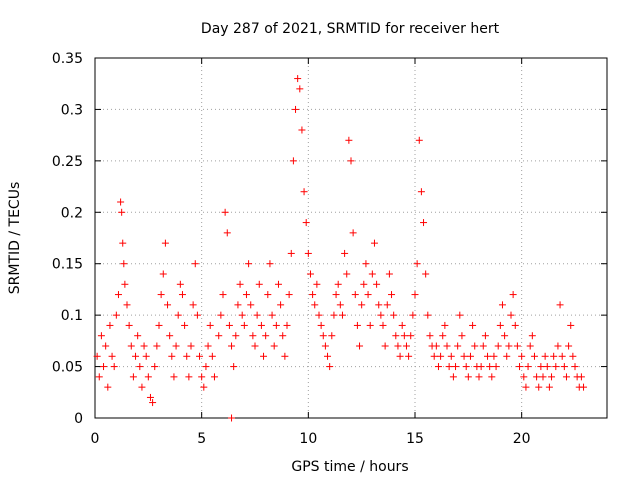  Describe the element at coordinates (67, 368) in the screenshot. I see `y-tick-label: 0.05` at that location.